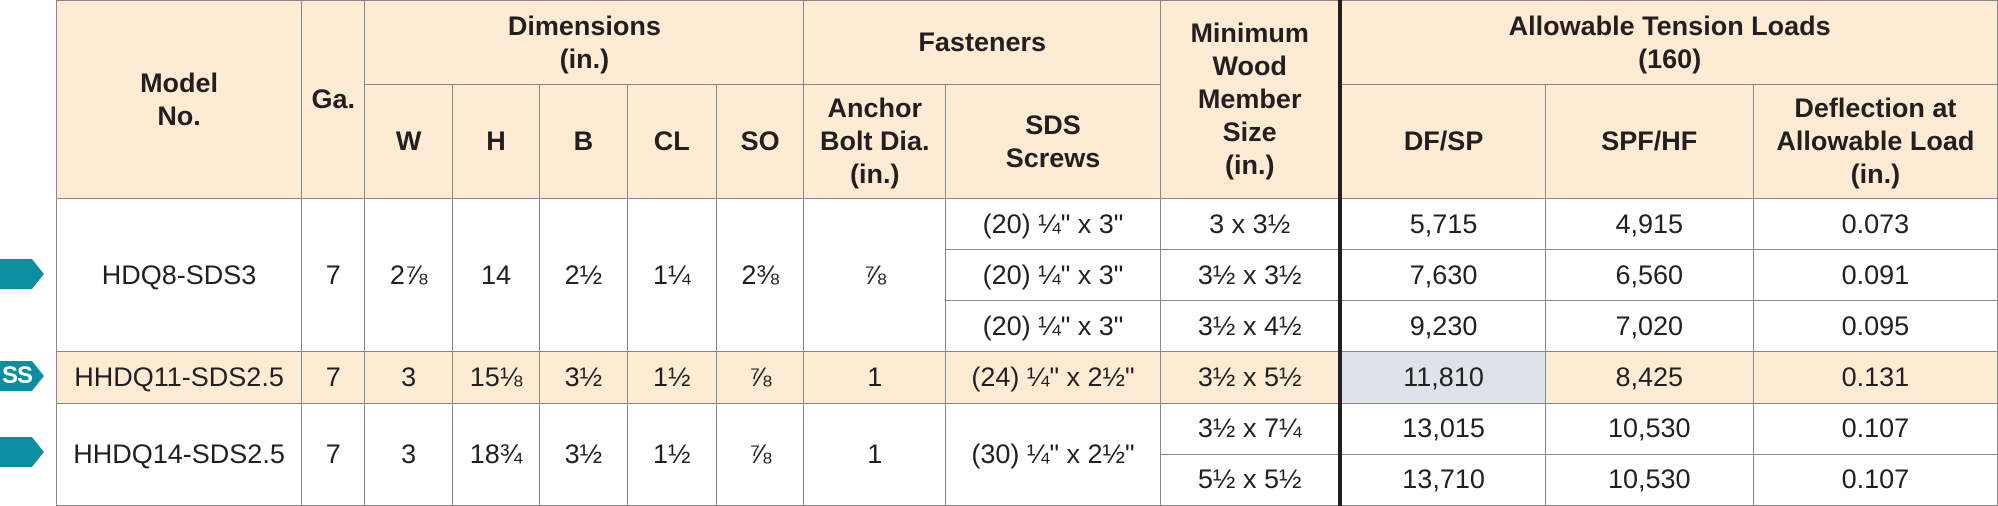  Describe the element at coordinates (1053, 454) in the screenshot. I see `sds-cell: (30) ¼" x 2½"` at that location.